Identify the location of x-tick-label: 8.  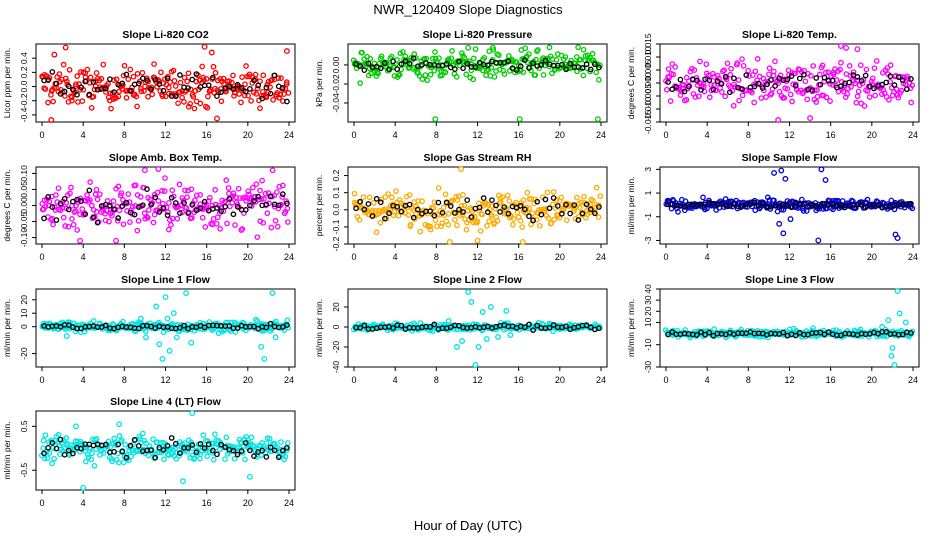
(436, 135).